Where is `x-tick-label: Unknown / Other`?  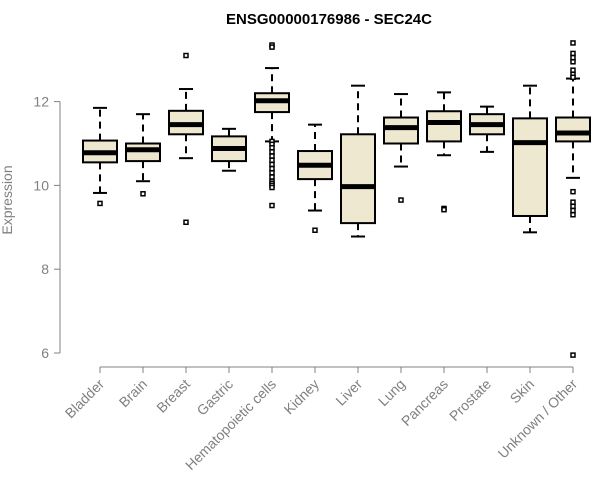 x-tick-label: Unknown / Other is located at coordinates (538, 419).